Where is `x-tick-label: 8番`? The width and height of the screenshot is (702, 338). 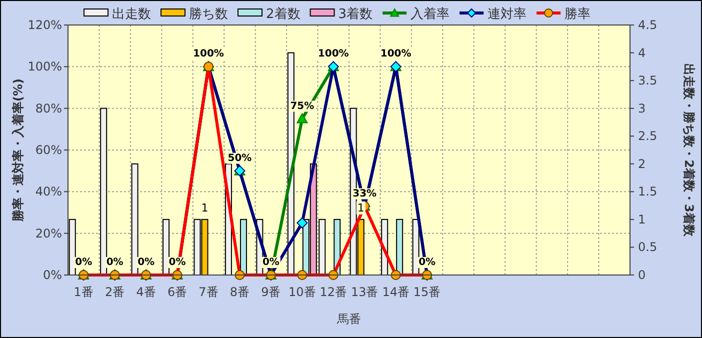 x-tick-label: 8番 is located at coordinates (240, 292).